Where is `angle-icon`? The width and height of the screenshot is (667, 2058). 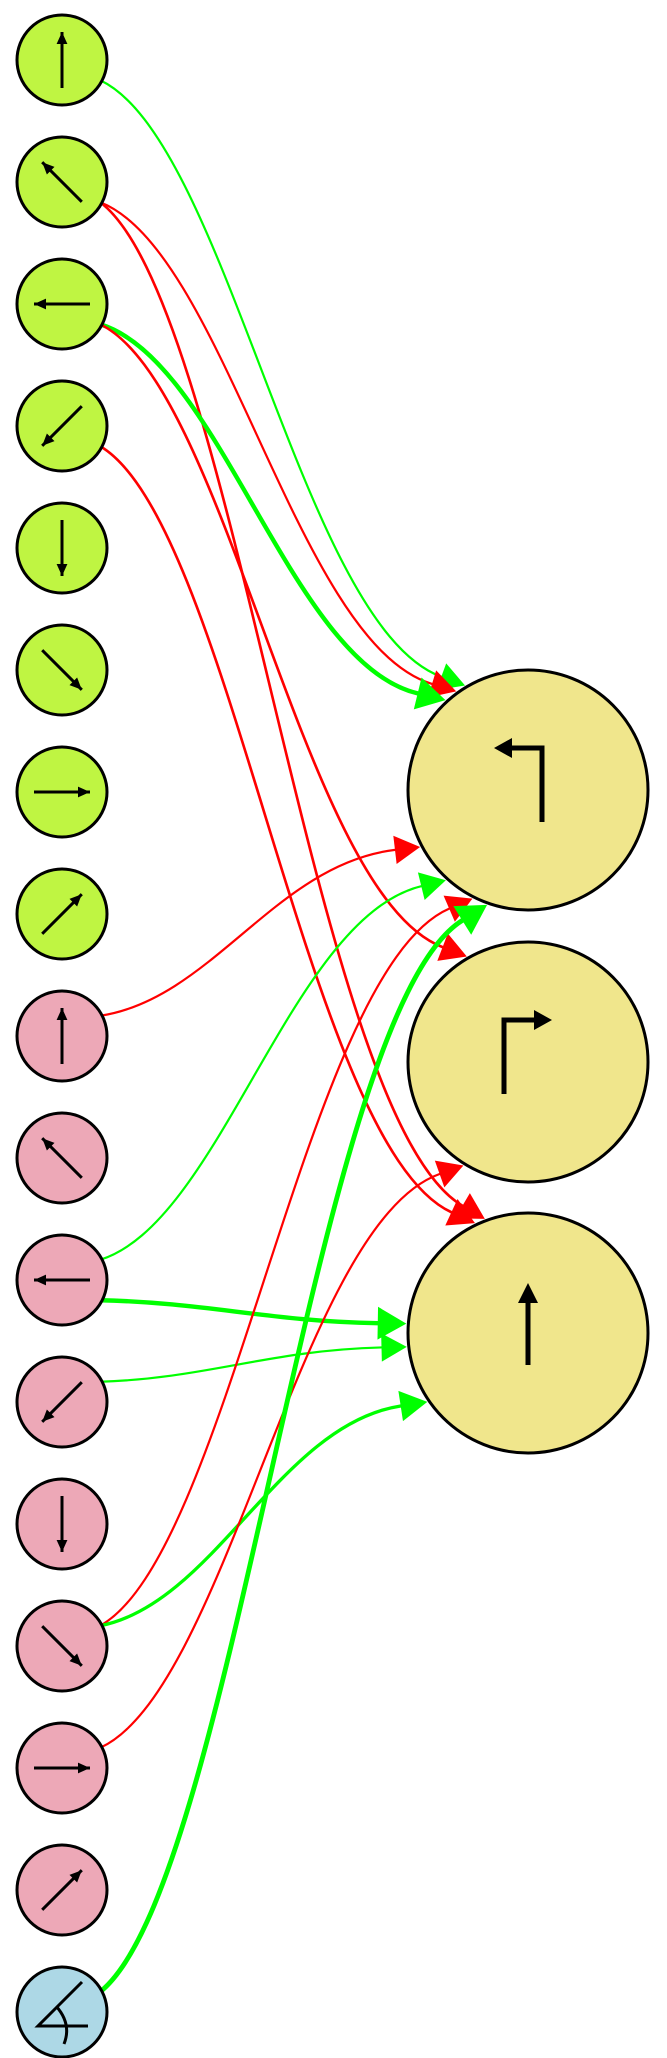
angle-icon is located at coordinates (61, 2012).